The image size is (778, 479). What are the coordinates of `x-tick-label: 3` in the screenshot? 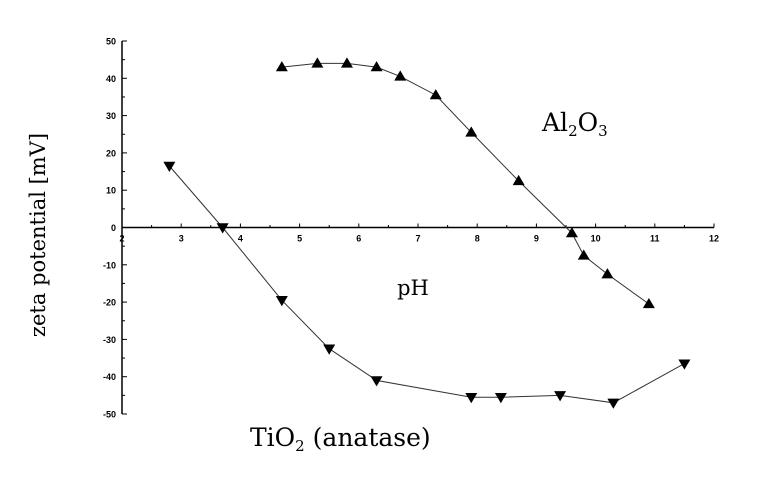 It's located at (181, 239).